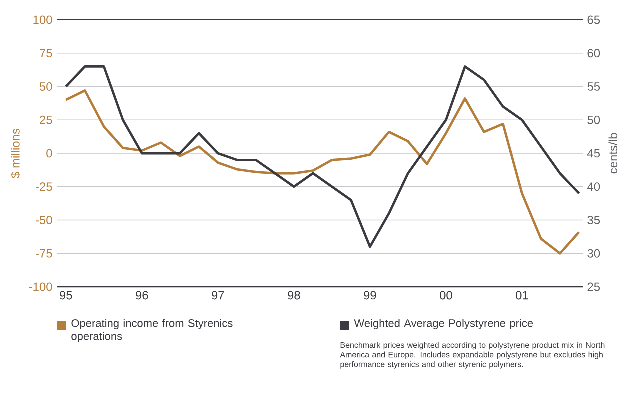 This screenshot has height=402, width=644. I want to click on legend-label: Operating income from Styrenics operations, so click(152, 330).